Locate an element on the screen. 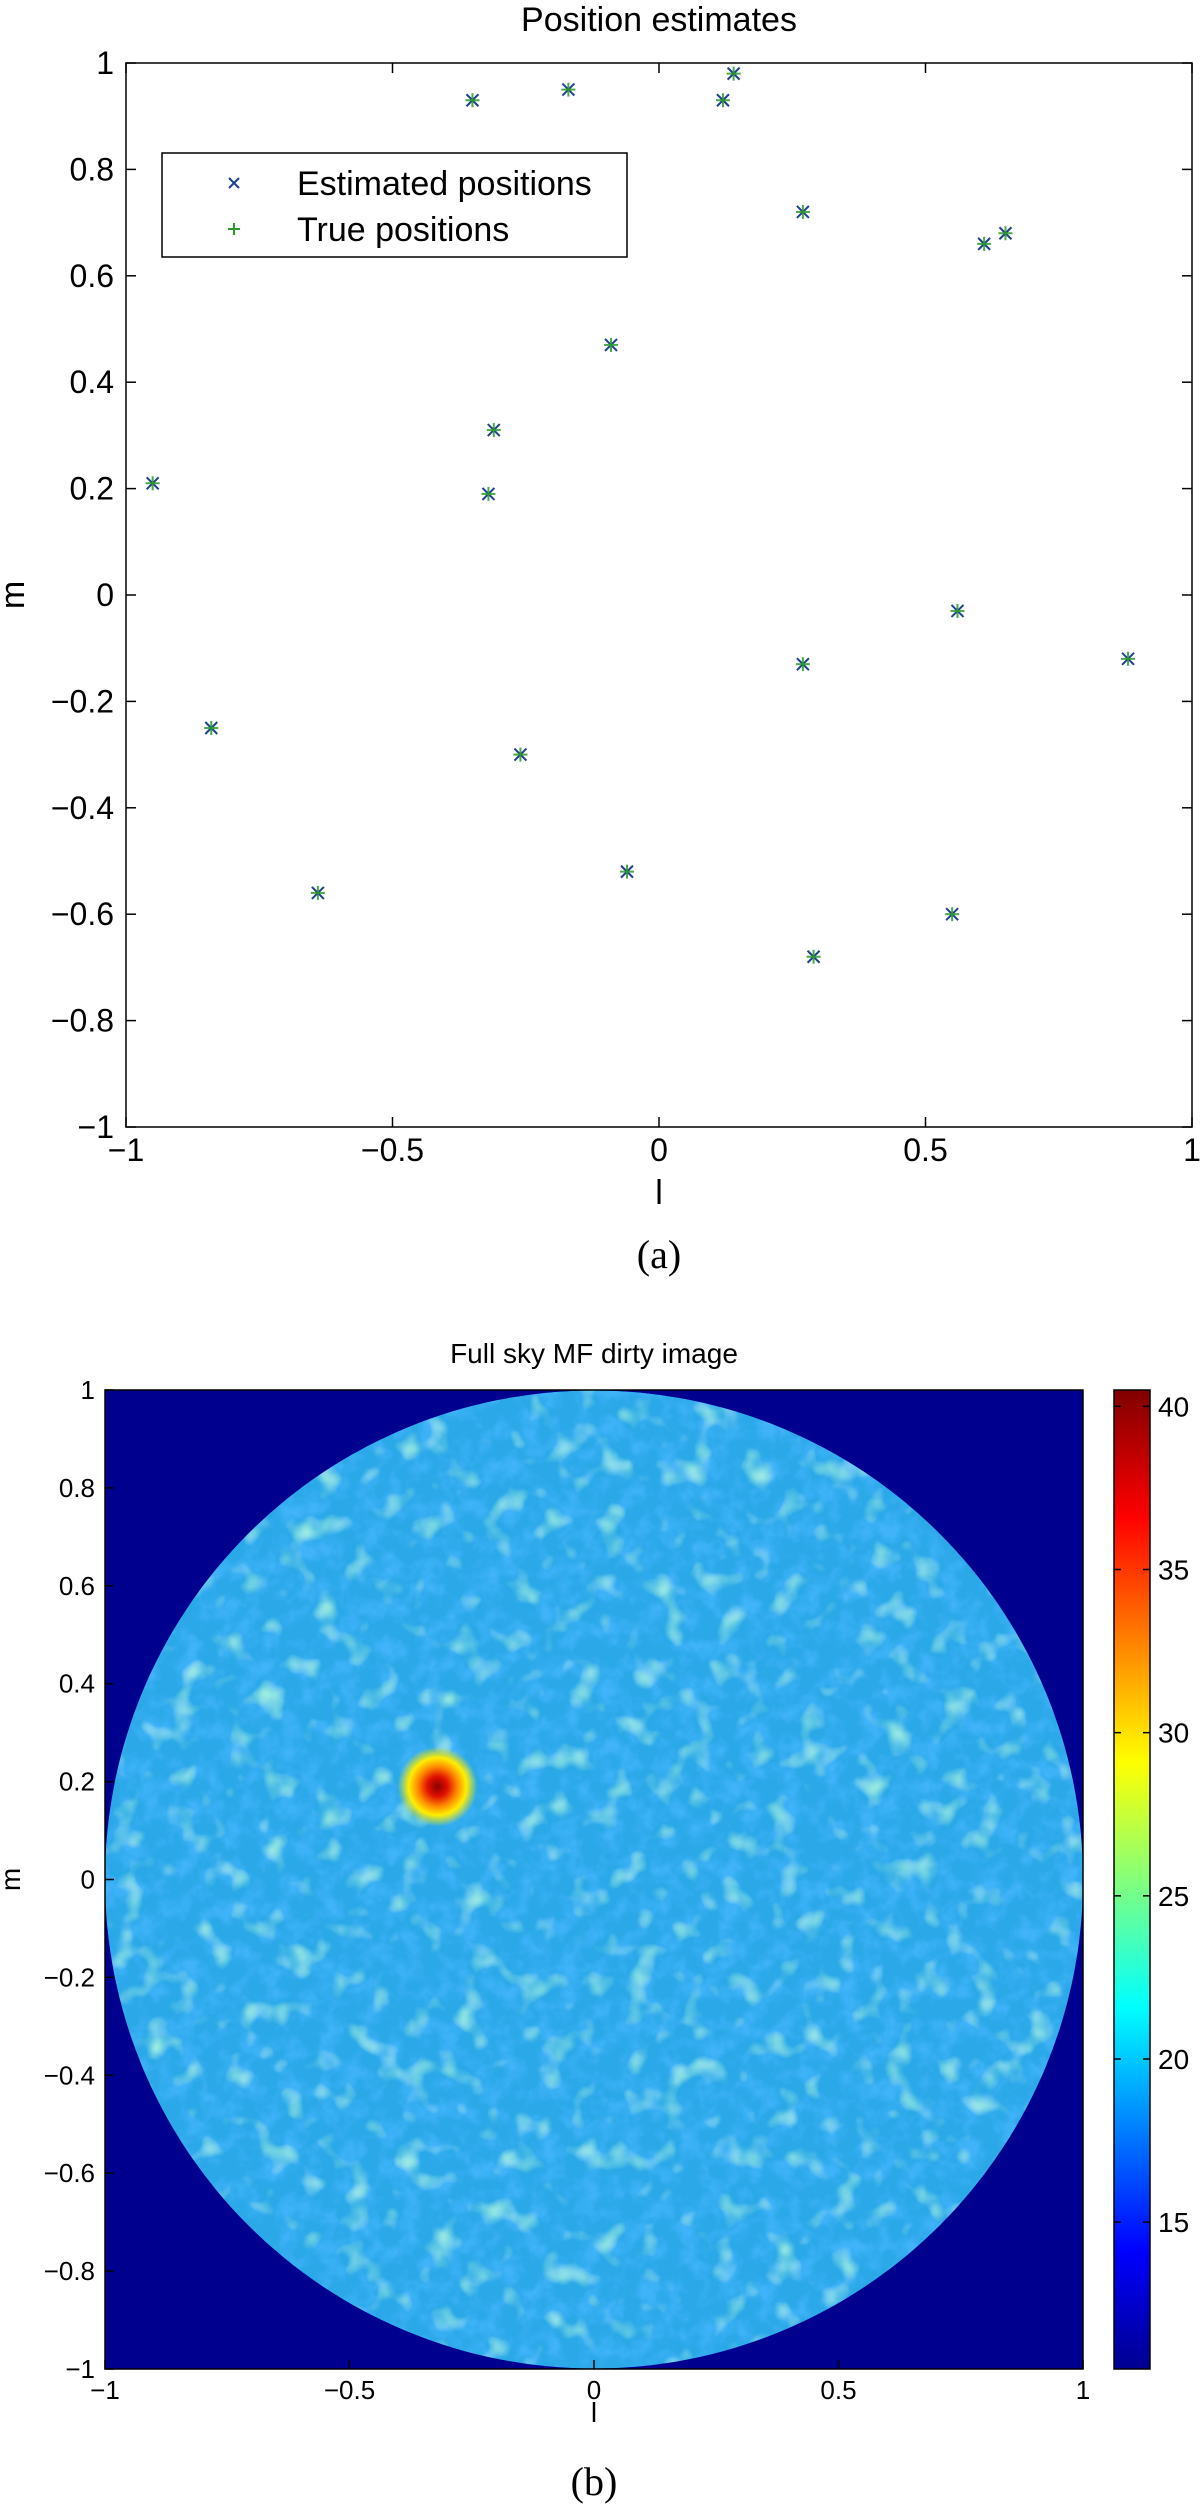 This screenshot has width=1200, height=2506. legend: Estimated positions True positions is located at coordinates (394, 205).